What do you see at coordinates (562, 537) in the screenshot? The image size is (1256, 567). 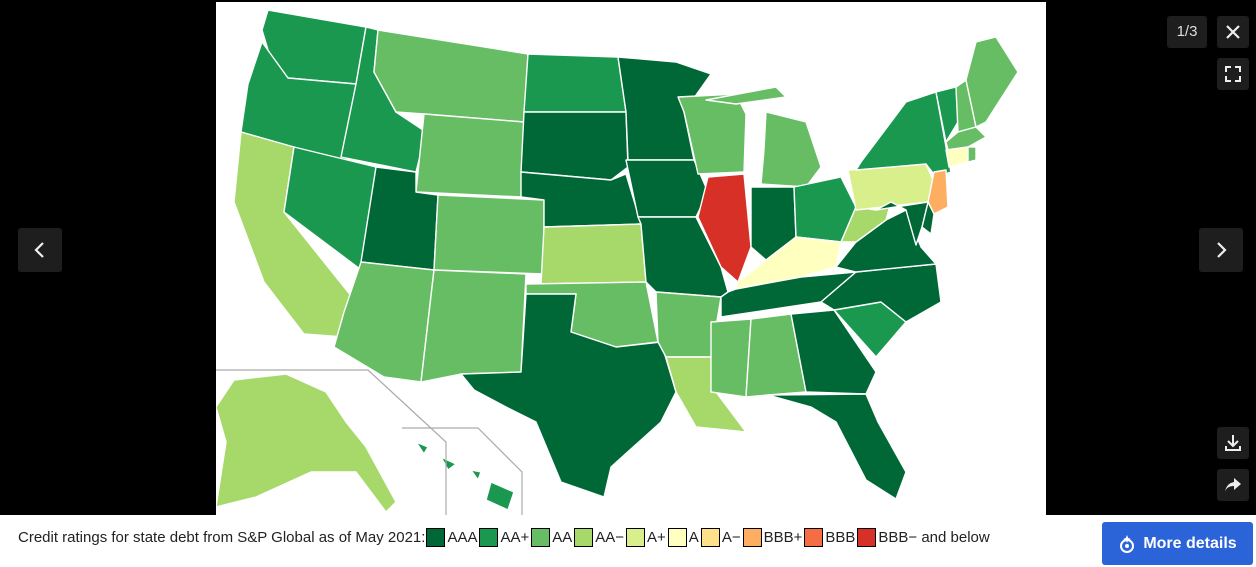 I see `legend-label: AA` at bounding box center [562, 537].